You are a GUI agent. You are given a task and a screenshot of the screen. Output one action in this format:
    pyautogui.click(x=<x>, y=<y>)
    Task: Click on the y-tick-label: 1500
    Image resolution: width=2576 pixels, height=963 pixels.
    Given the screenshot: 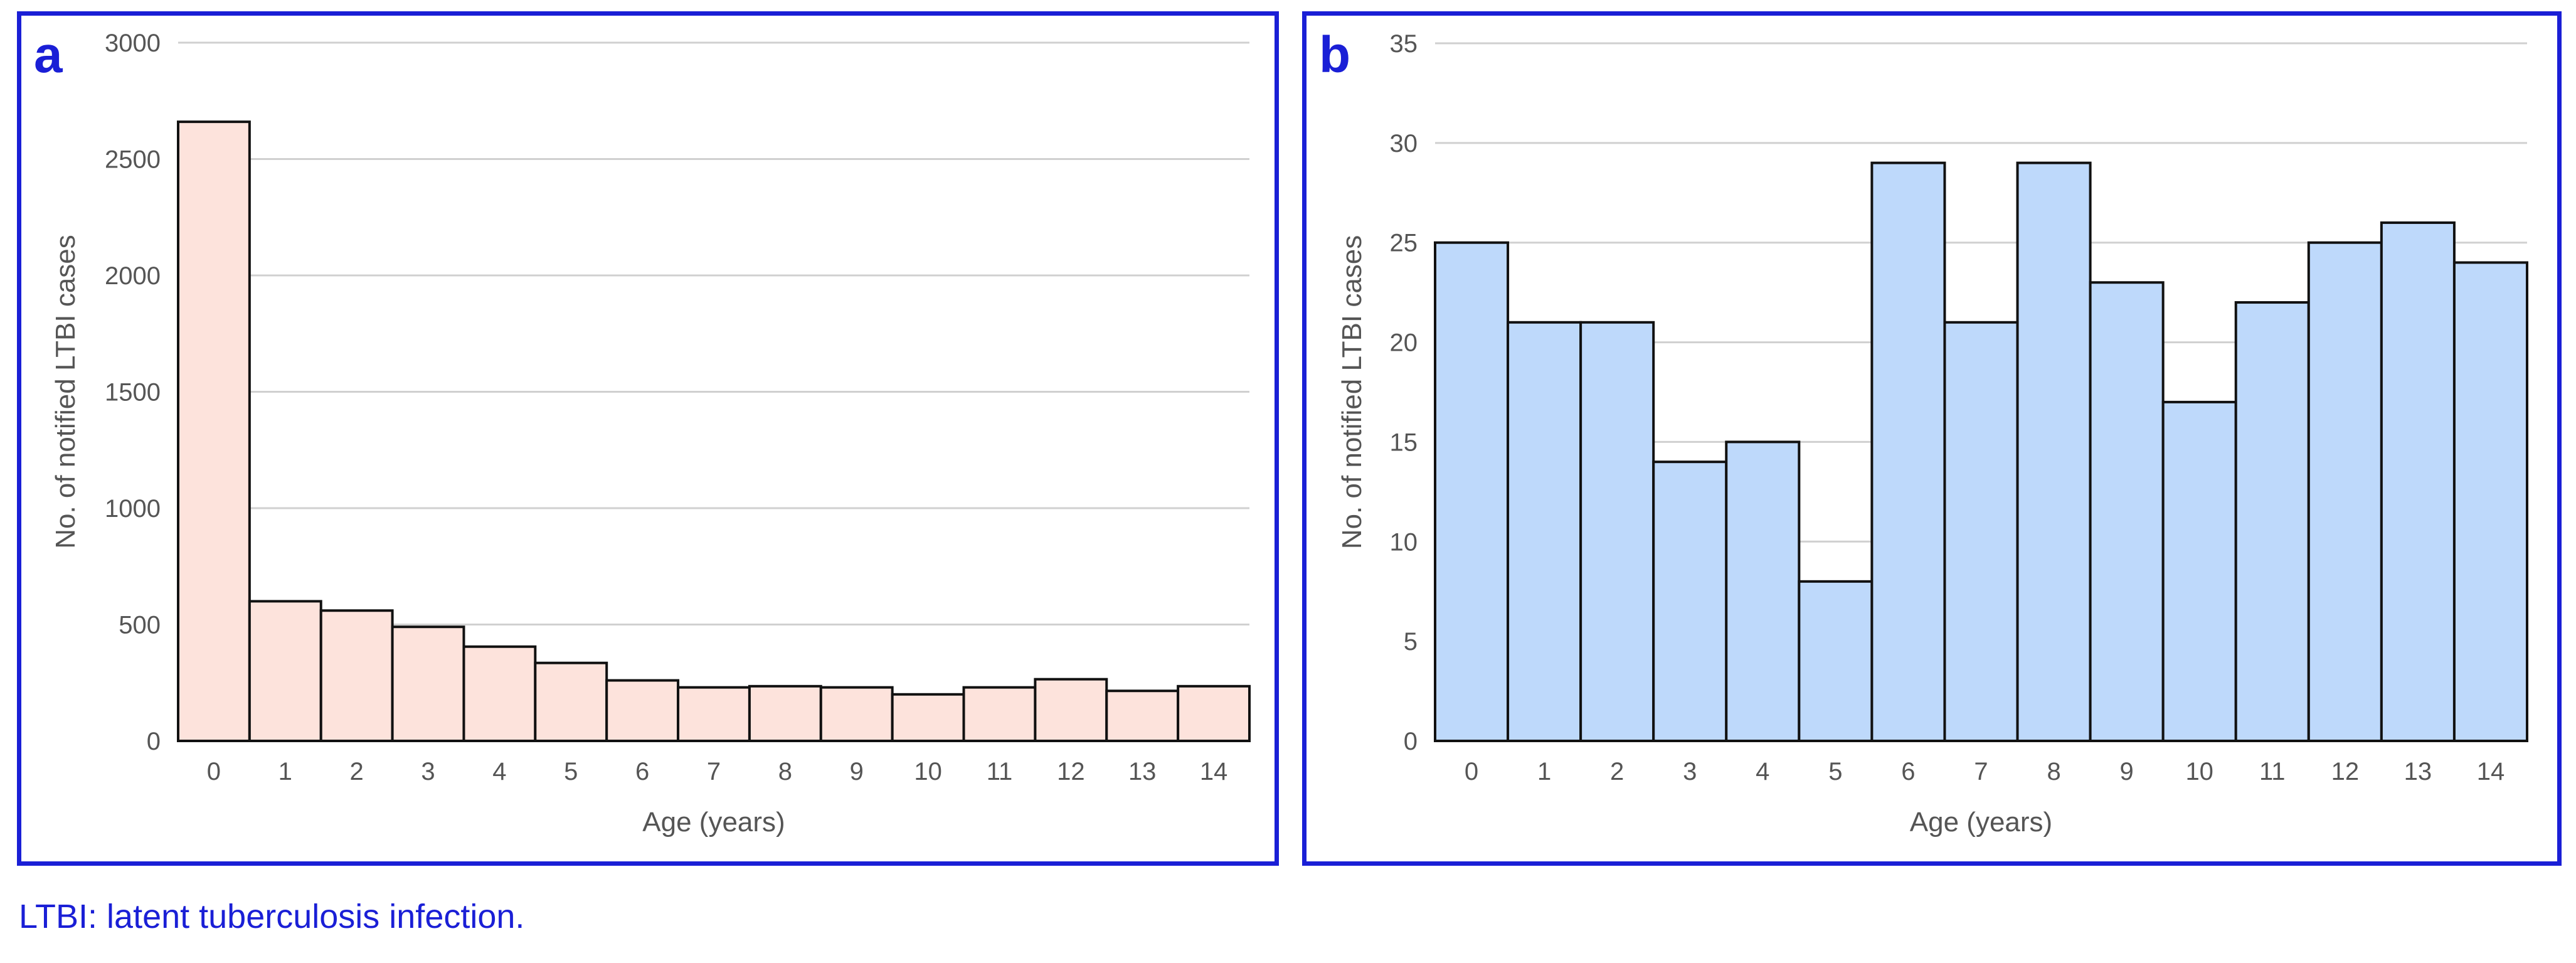 What is the action you would take?
    pyautogui.click(x=133, y=393)
    